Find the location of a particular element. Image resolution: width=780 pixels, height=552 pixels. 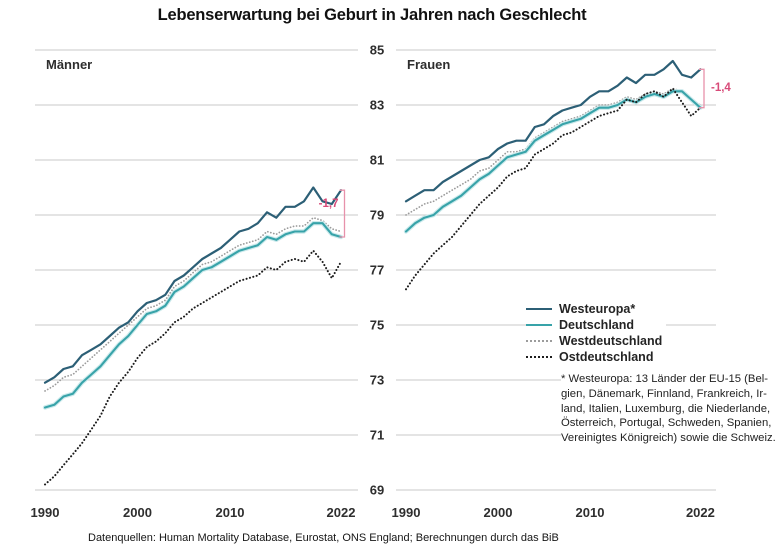

legend-swatch-westeuropa-line is located at coordinates (539, 309).